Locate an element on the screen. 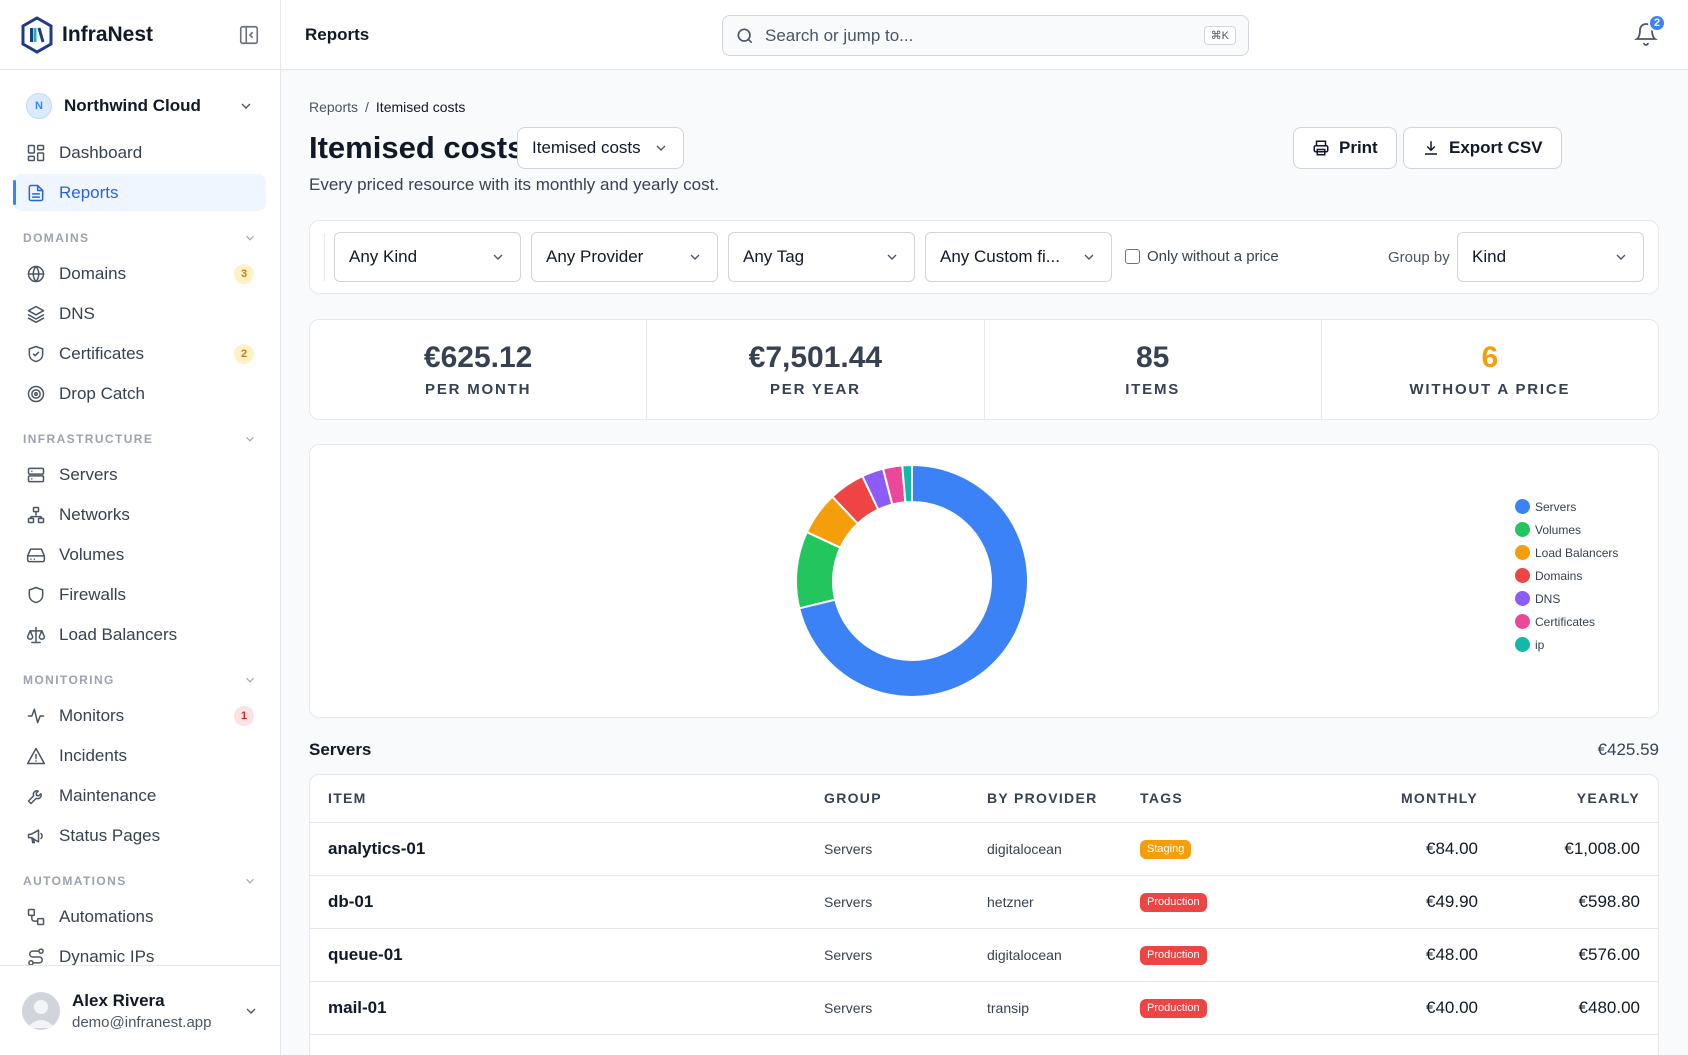 This screenshot has height=1055, width=1688. export-csv-button: Export CSV is located at coordinates (1482, 148).